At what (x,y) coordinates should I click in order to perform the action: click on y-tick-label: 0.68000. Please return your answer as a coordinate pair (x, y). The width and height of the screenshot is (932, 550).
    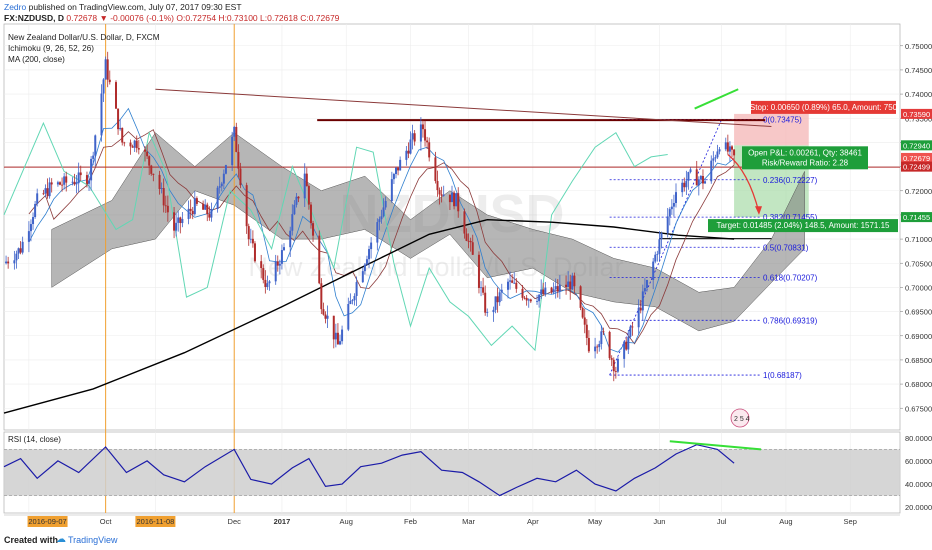
    Looking at the image, I should click on (918, 384).